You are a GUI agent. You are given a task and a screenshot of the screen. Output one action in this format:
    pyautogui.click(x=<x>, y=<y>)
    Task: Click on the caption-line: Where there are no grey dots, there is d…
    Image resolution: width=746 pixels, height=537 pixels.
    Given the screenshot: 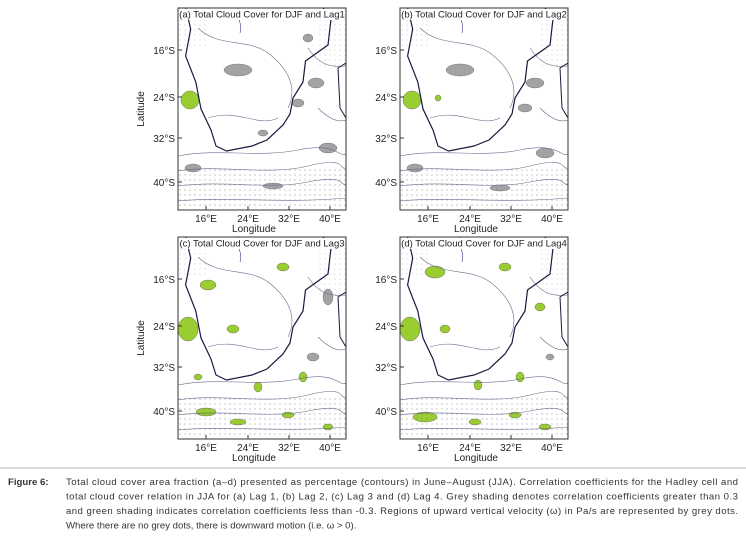 What is the action you would take?
    pyautogui.click(x=211, y=526)
    